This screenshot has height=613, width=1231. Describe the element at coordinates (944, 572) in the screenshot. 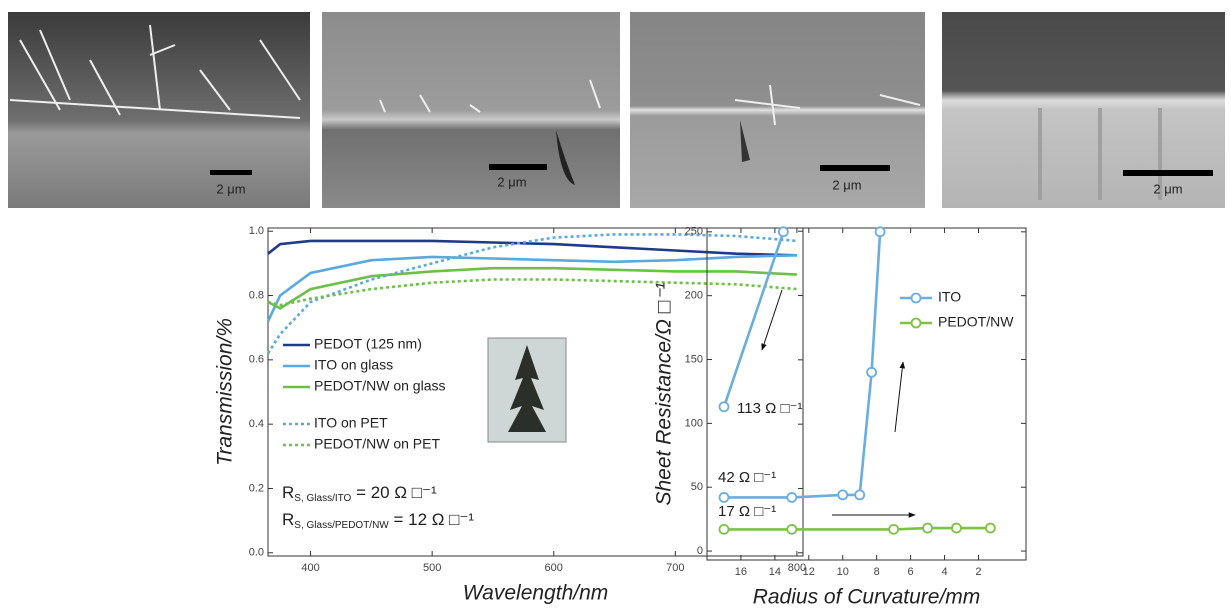

I see `x-tick-label: 4` at that location.